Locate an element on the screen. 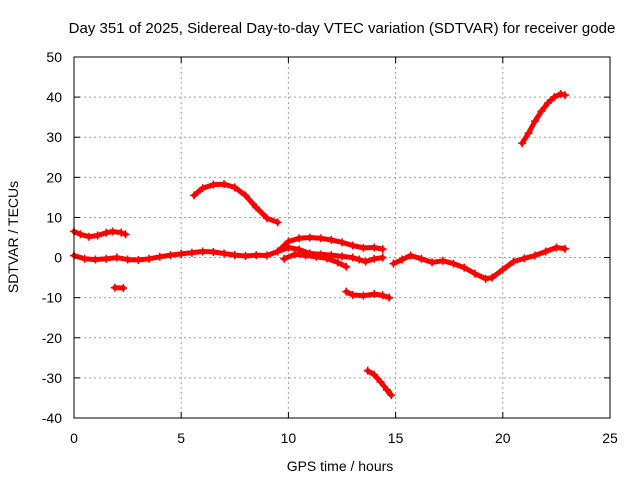 This screenshot has height=480, width=640. x-tick-label: 10 is located at coordinates (289, 438).